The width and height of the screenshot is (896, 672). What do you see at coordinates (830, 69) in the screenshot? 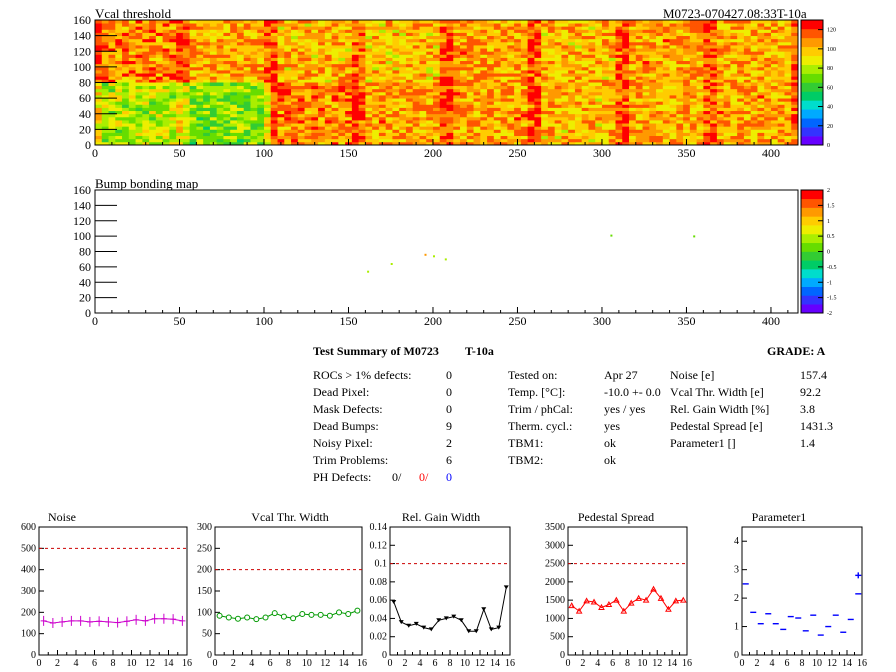
I see `colorbar-label: 80` at bounding box center [830, 69].